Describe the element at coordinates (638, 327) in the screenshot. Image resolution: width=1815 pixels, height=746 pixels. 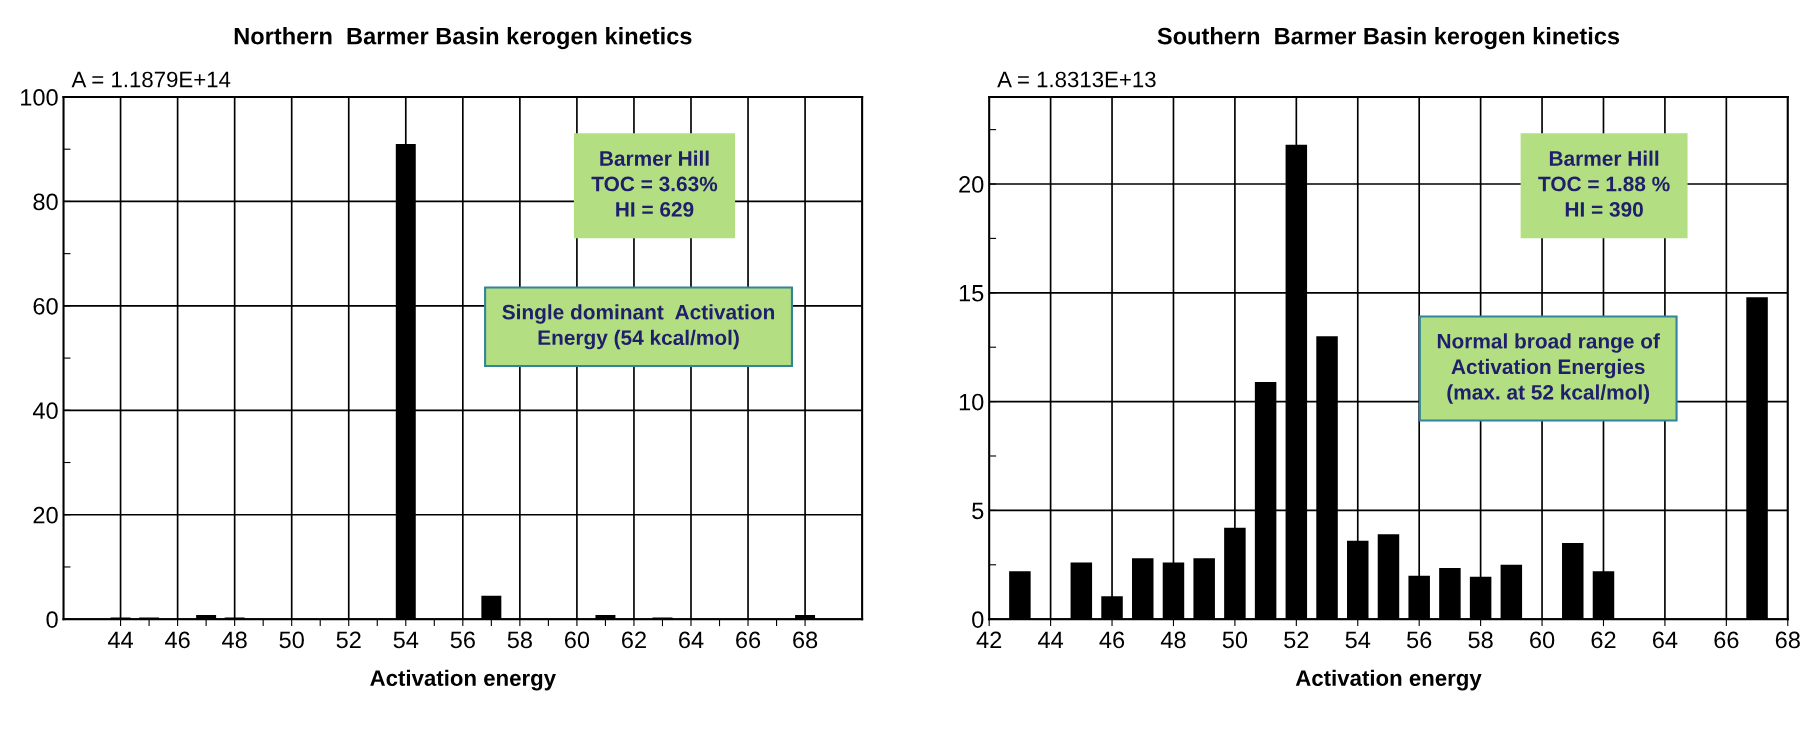
I see `annotation: Single dominant Activation Energy (54 kcal/mol)` at that location.